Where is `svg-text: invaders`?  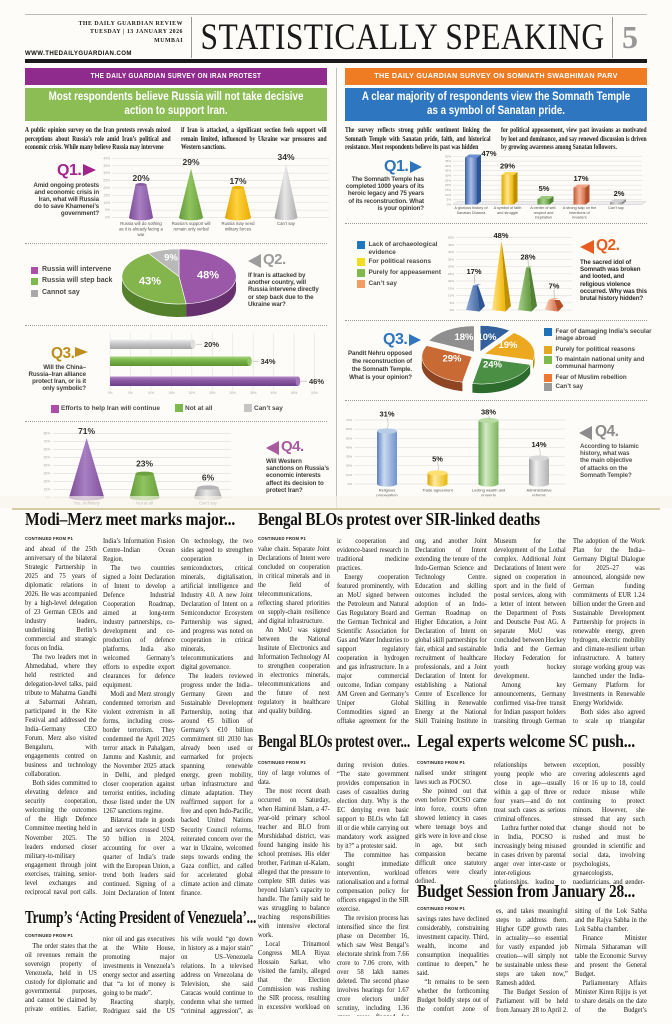 svg-text: invaders is located at coordinates (579, 218).